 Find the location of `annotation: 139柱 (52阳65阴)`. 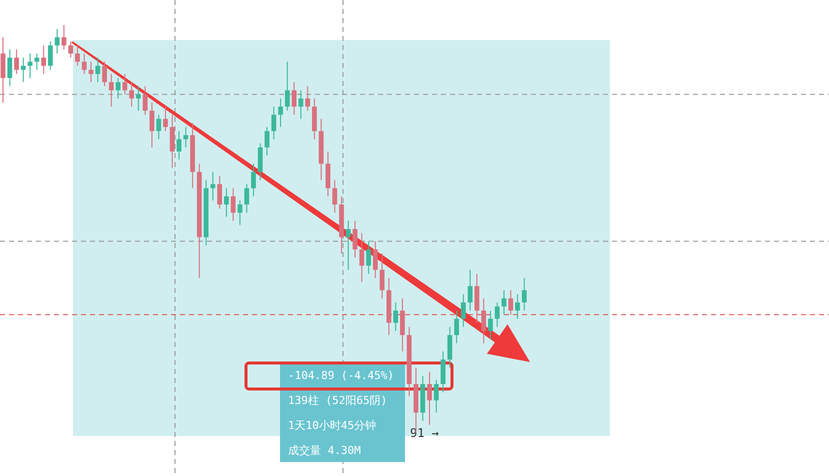

annotation: 139柱 (52阳65阴) is located at coordinates (338, 400).